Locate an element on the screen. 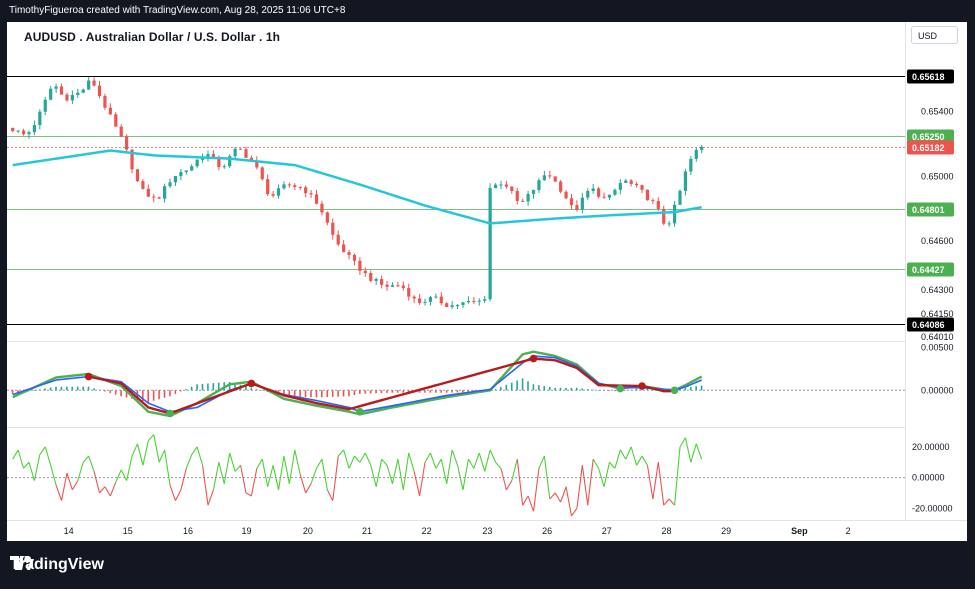 The width and height of the screenshot is (975, 589). signal-red-series is located at coordinates (381, 386).